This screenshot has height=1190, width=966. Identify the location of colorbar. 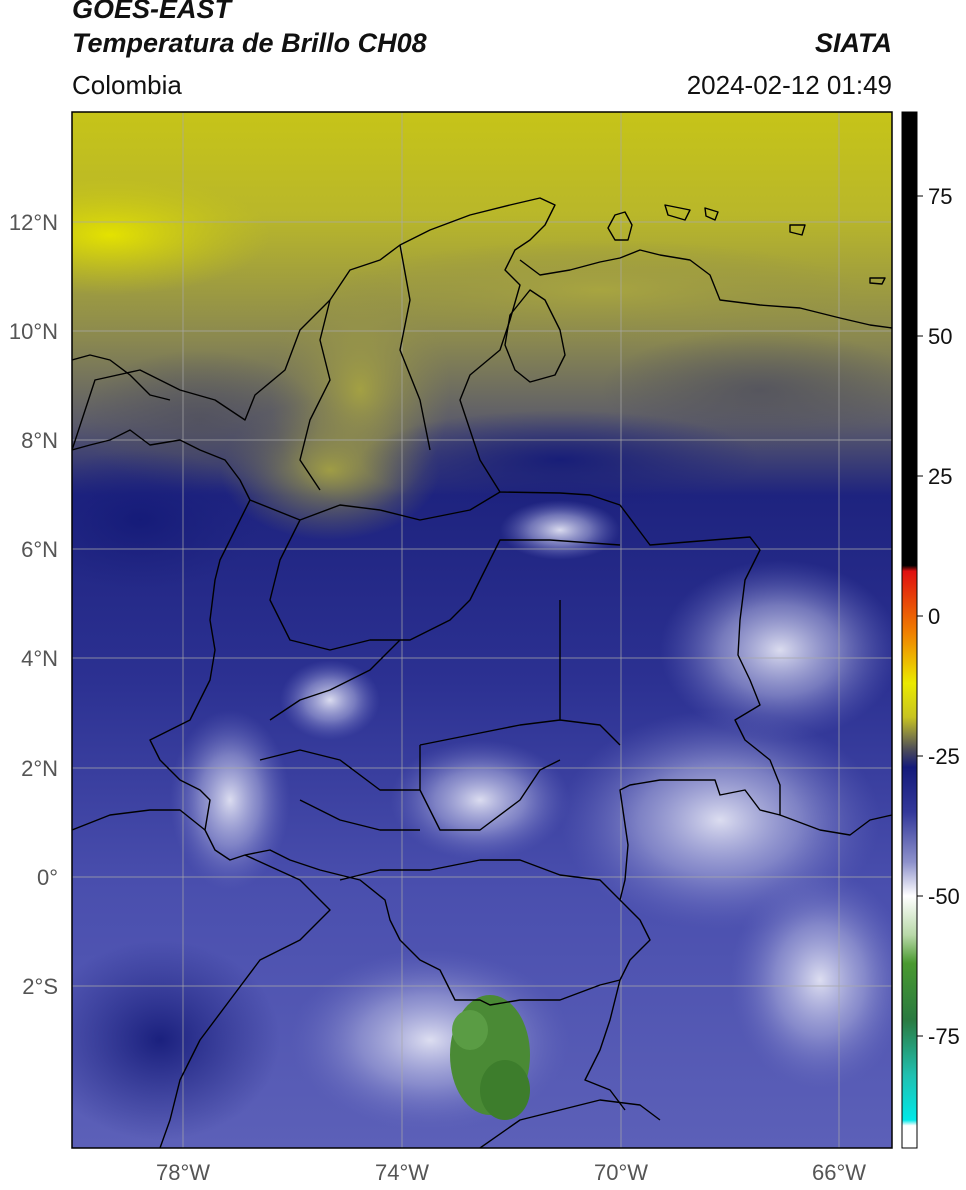
(909, 630).